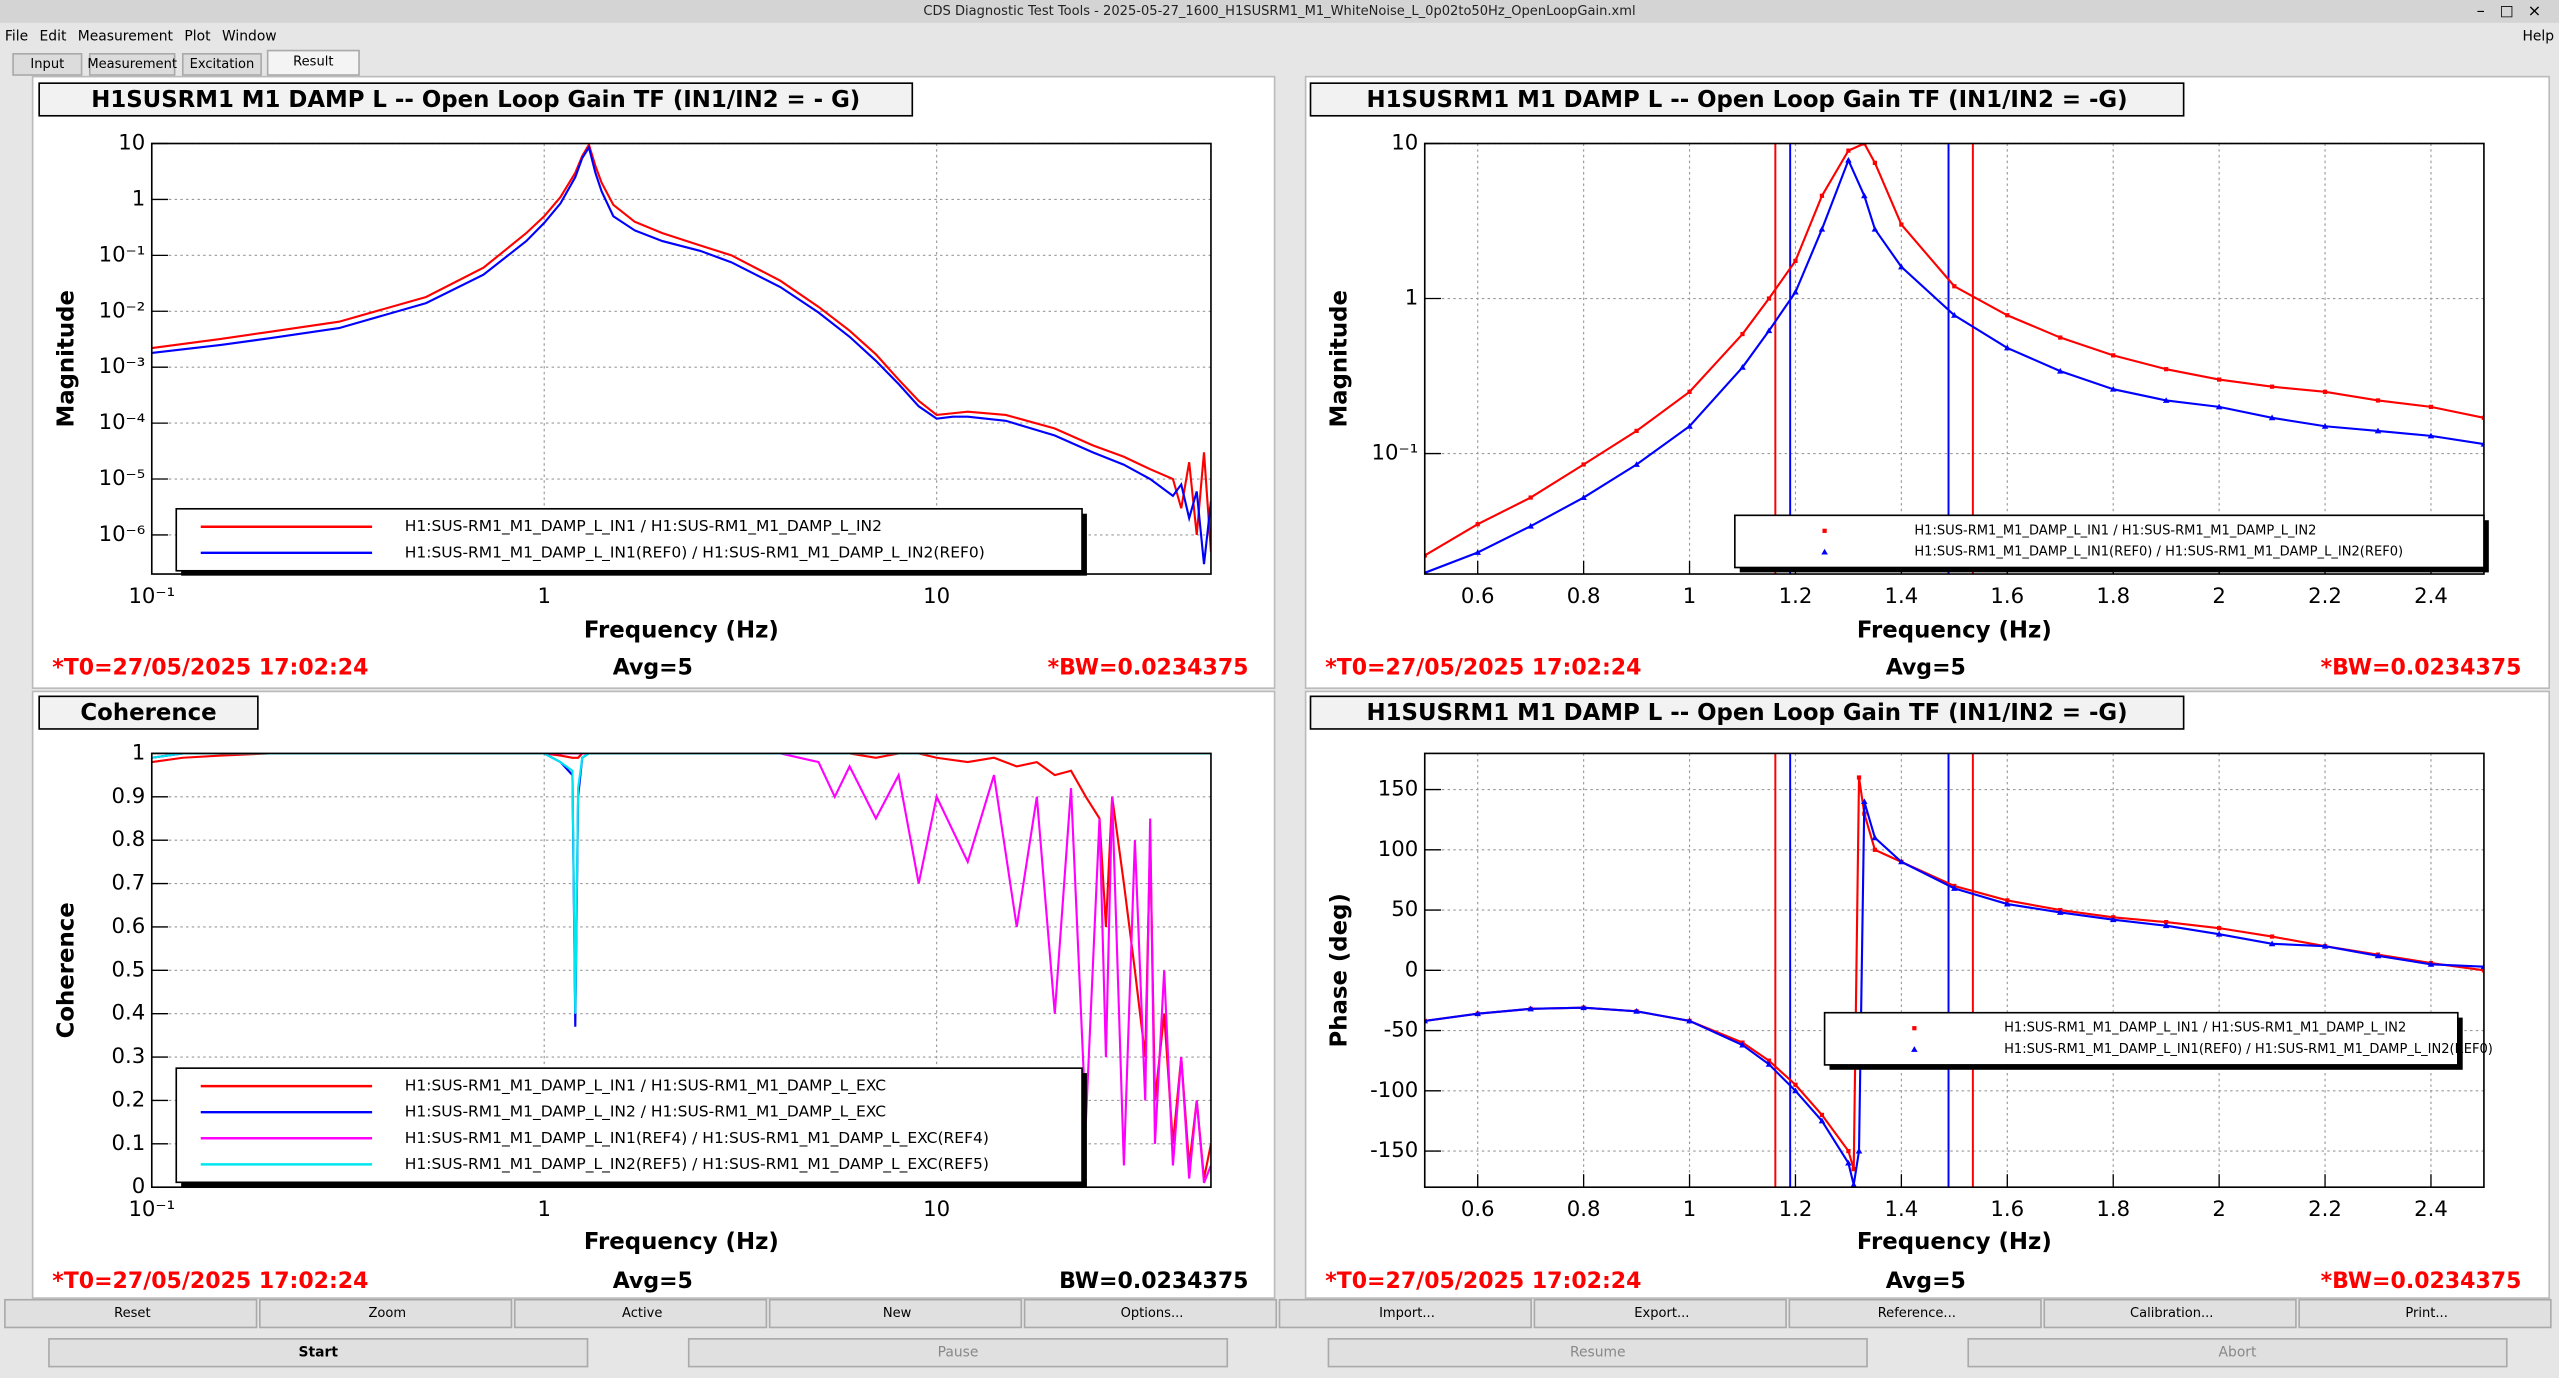 The width and height of the screenshot is (2559, 1378). Describe the element at coordinates (129, 1012) in the screenshot. I see `y-tick-label: 0.4` at that location.